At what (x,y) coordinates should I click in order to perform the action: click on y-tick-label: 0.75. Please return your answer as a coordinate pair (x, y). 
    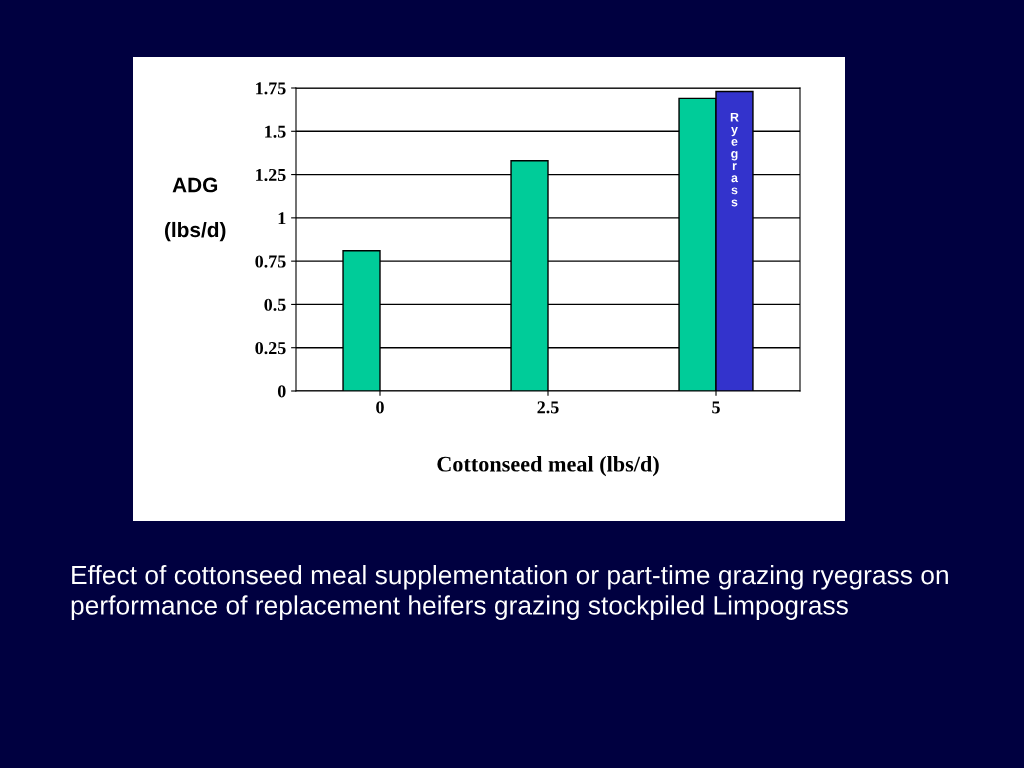
    Looking at the image, I should click on (270, 261).